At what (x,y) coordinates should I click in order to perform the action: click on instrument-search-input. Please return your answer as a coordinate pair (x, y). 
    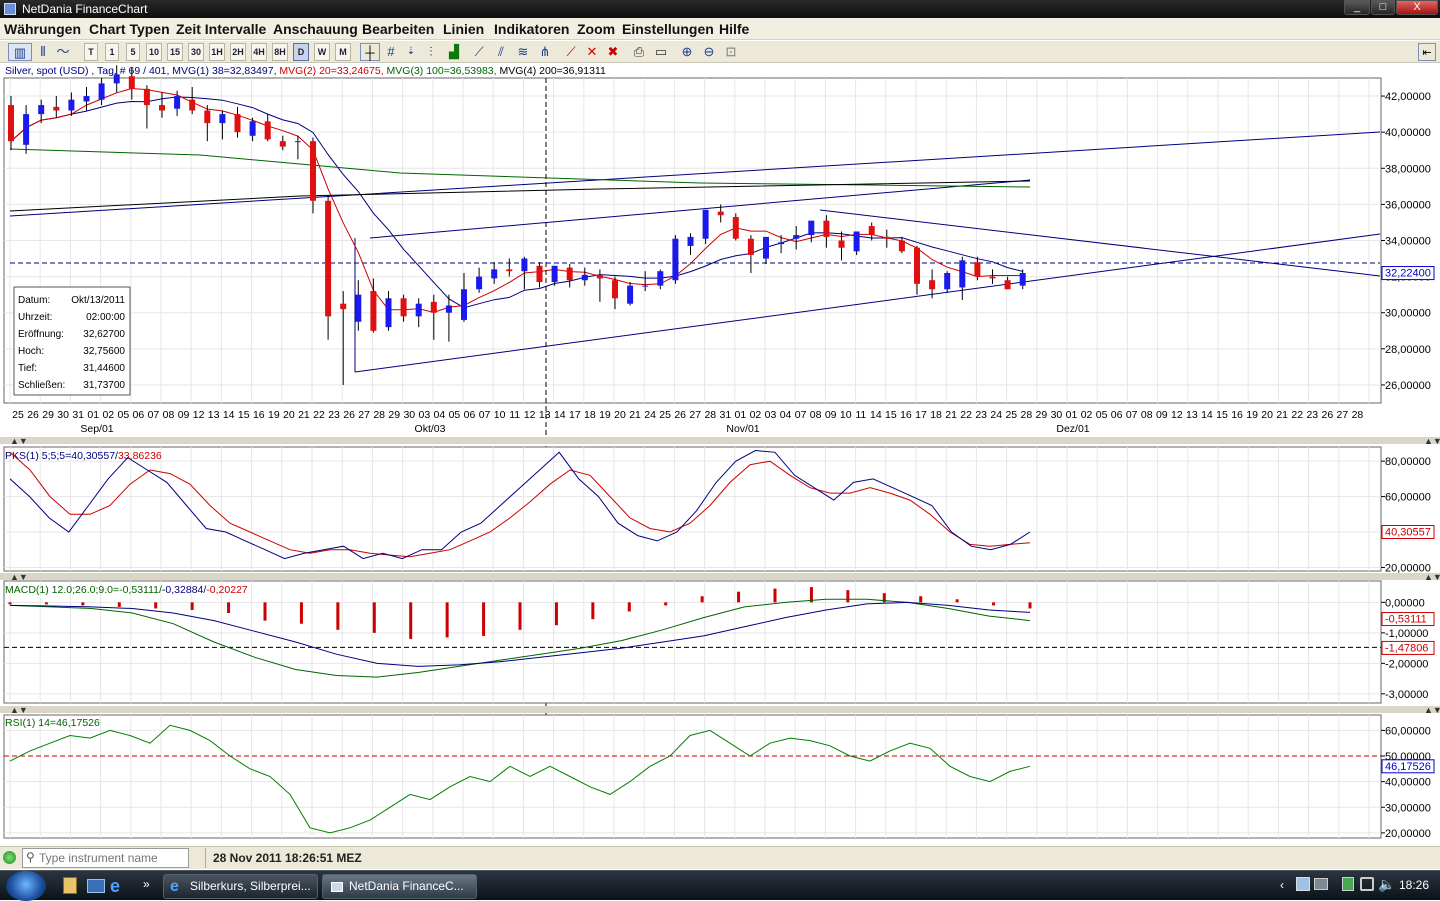
    Looking at the image, I should click on (113, 858).